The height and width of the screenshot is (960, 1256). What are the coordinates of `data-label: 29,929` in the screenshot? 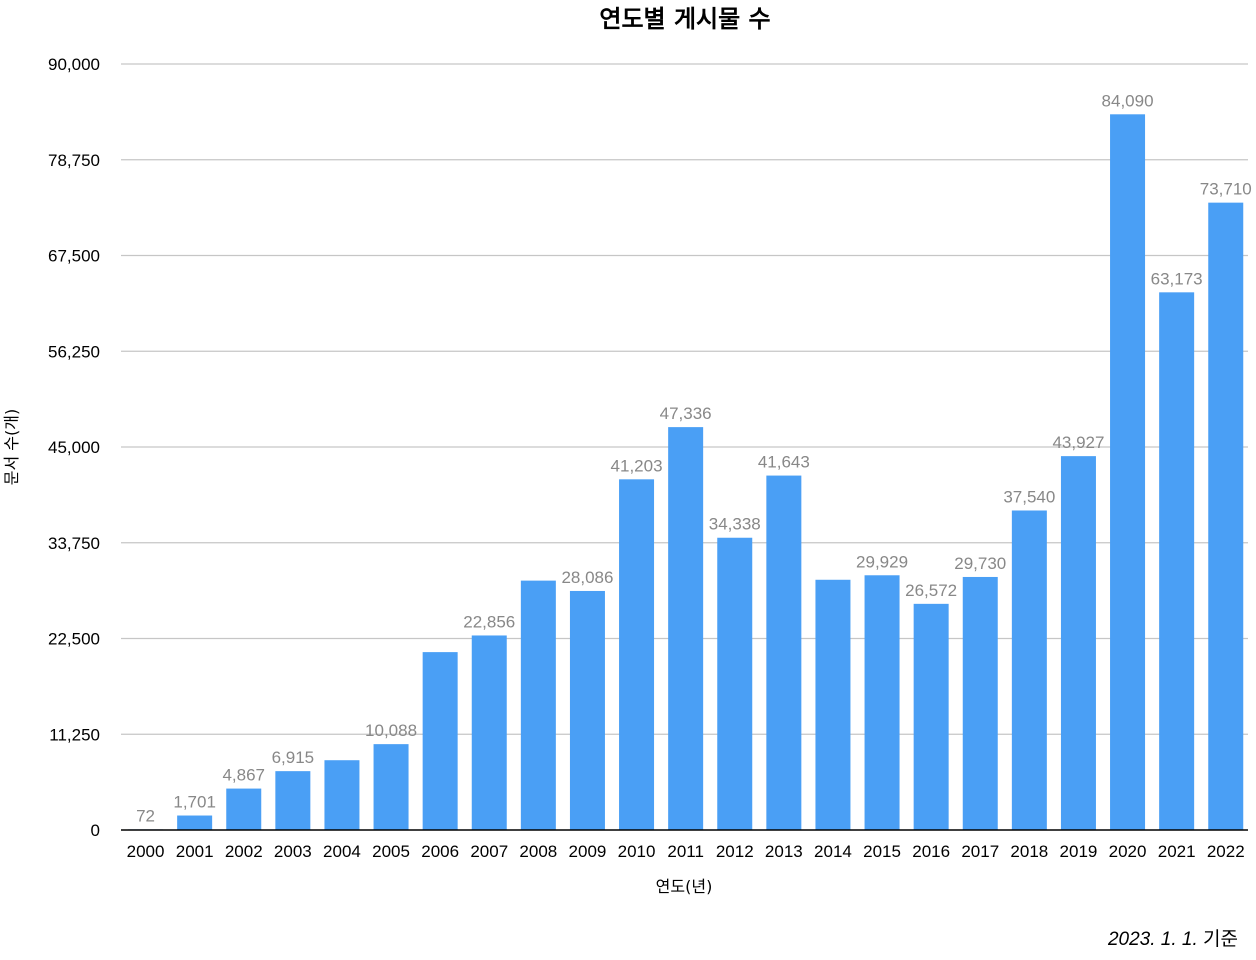 It's located at (882, 561).